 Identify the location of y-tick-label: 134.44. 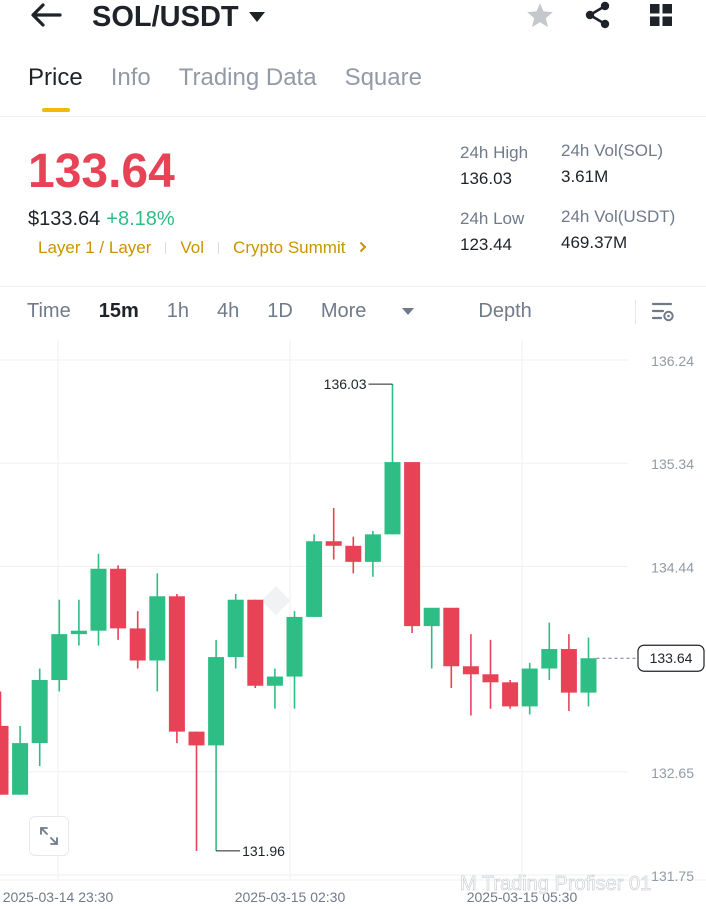
(672, 567).